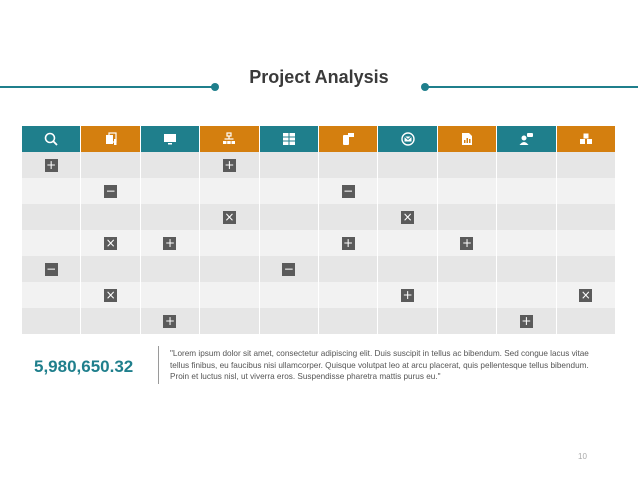 The height and width of the screenshot is (478, 638). I want to click on mail-icon, so click(407, 139).